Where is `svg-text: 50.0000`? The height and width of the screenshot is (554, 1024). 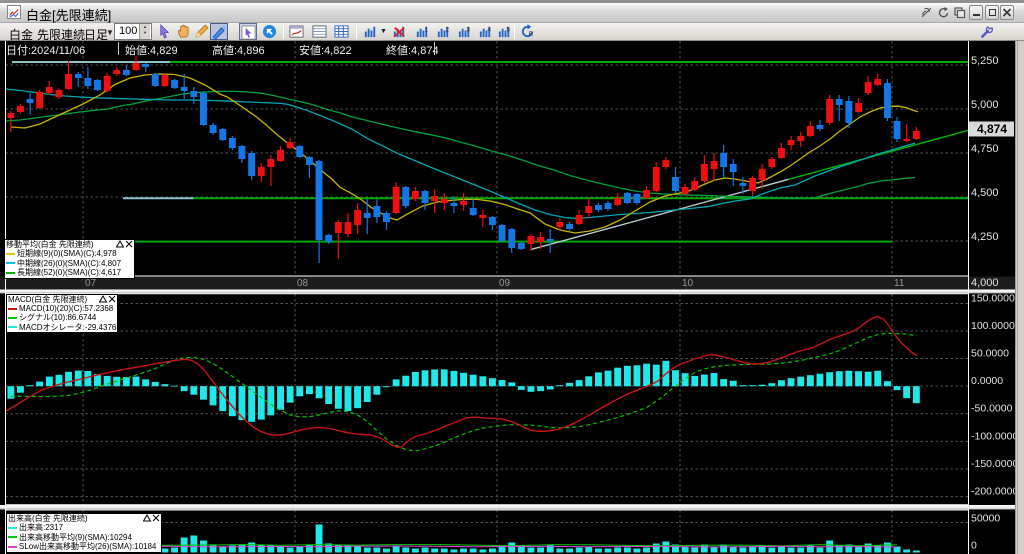 svg-text: 50.0000 is located at coordinates (990, 354).